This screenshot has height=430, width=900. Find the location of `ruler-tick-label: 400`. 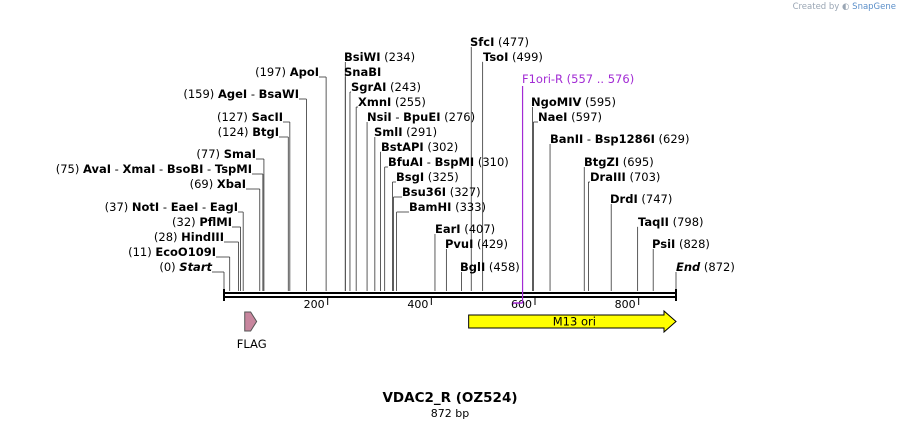

ruler-tick-label: 400 is located at coordinates (417, 304).